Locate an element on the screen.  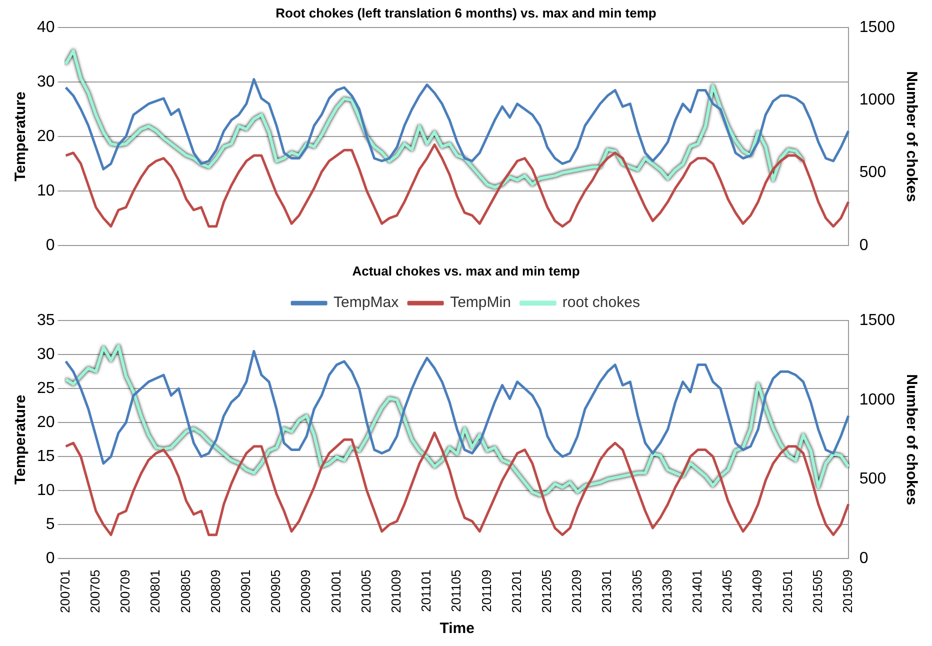
x-tick-label: 201101 is located at coordinates (426, 591).